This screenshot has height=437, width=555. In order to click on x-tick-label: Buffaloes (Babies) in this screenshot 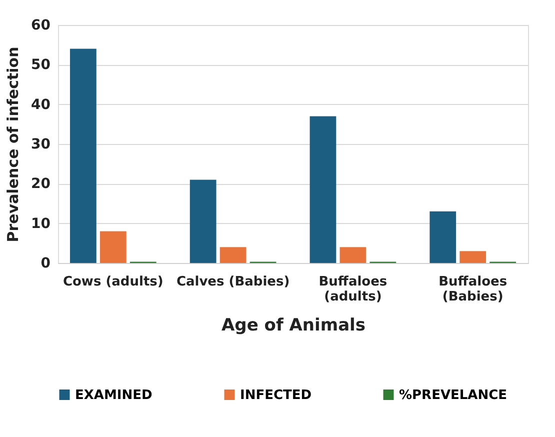, I will do `click(473, 289)`.